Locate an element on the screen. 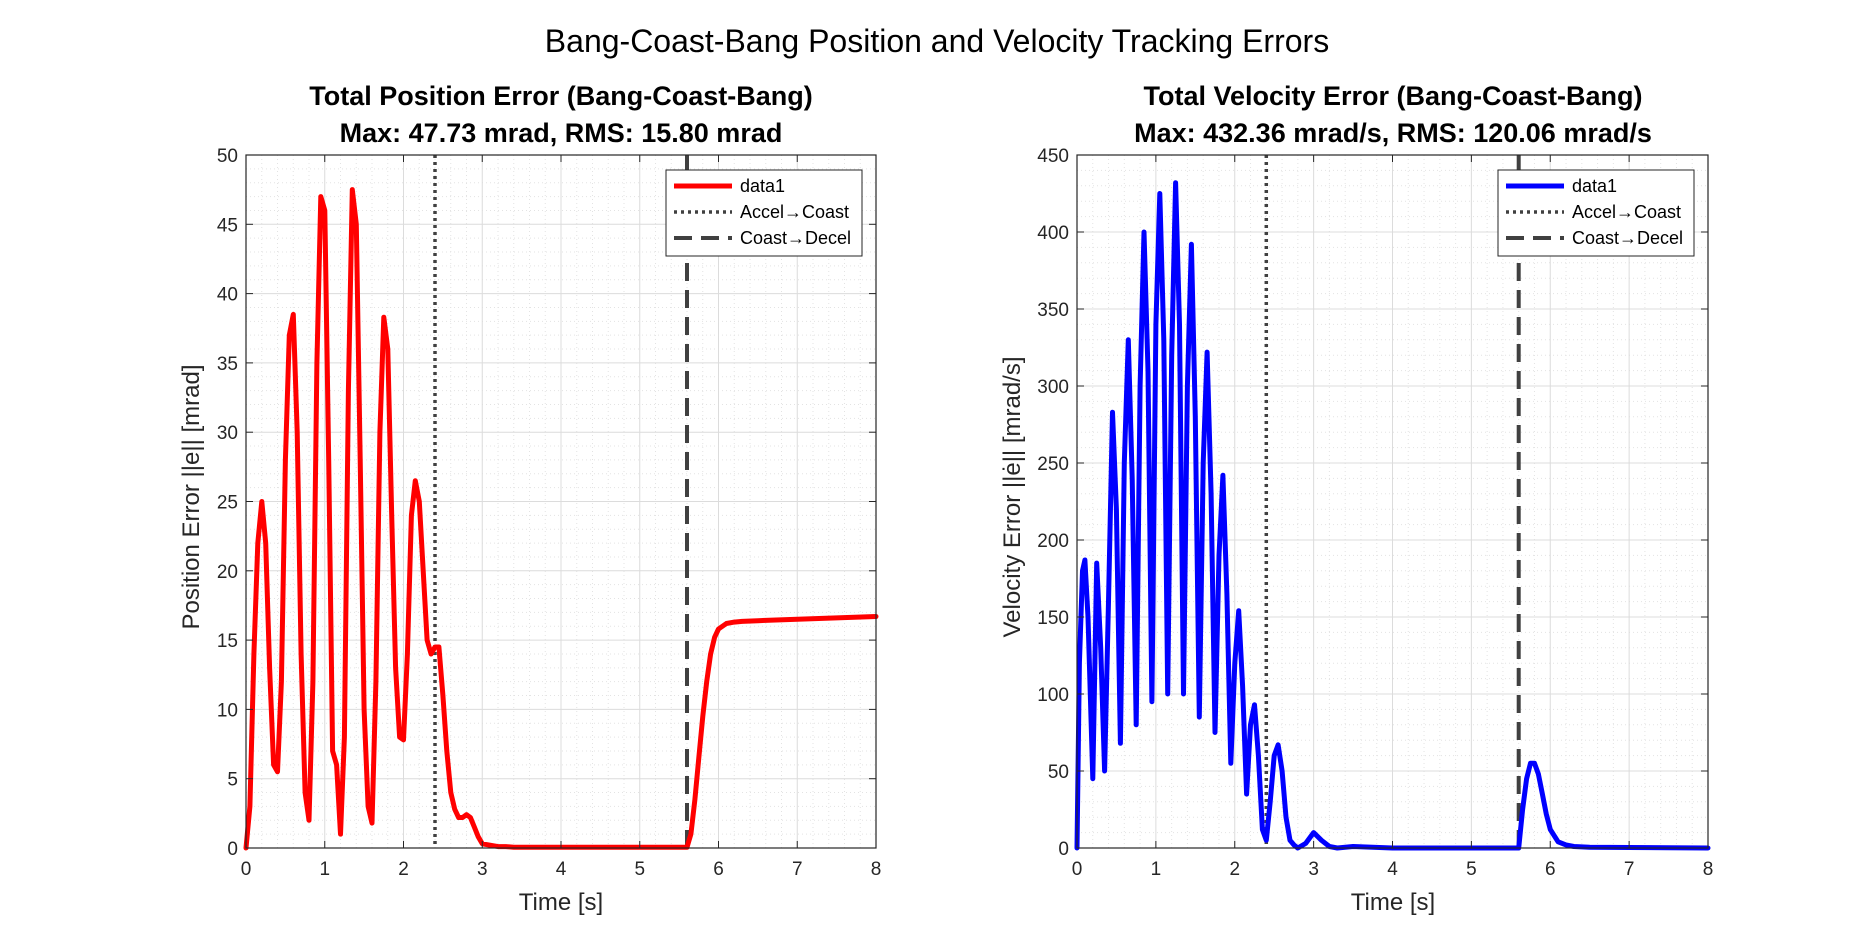 The image size is (1875, 938). position-y-tick-label: 25 is located at coordinates (227, 503).